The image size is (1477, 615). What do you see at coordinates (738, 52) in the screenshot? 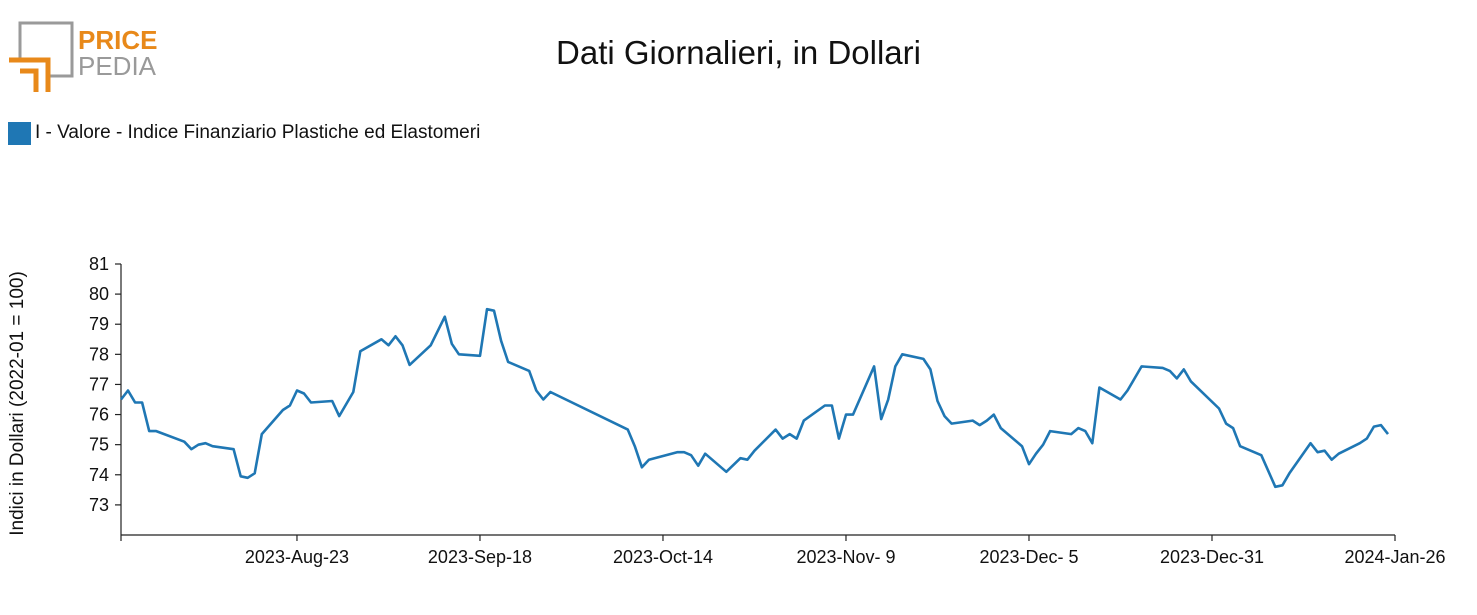
I see `chart-title: Dati Giornalieri, in Dollari` at bounding box center [738, 52].